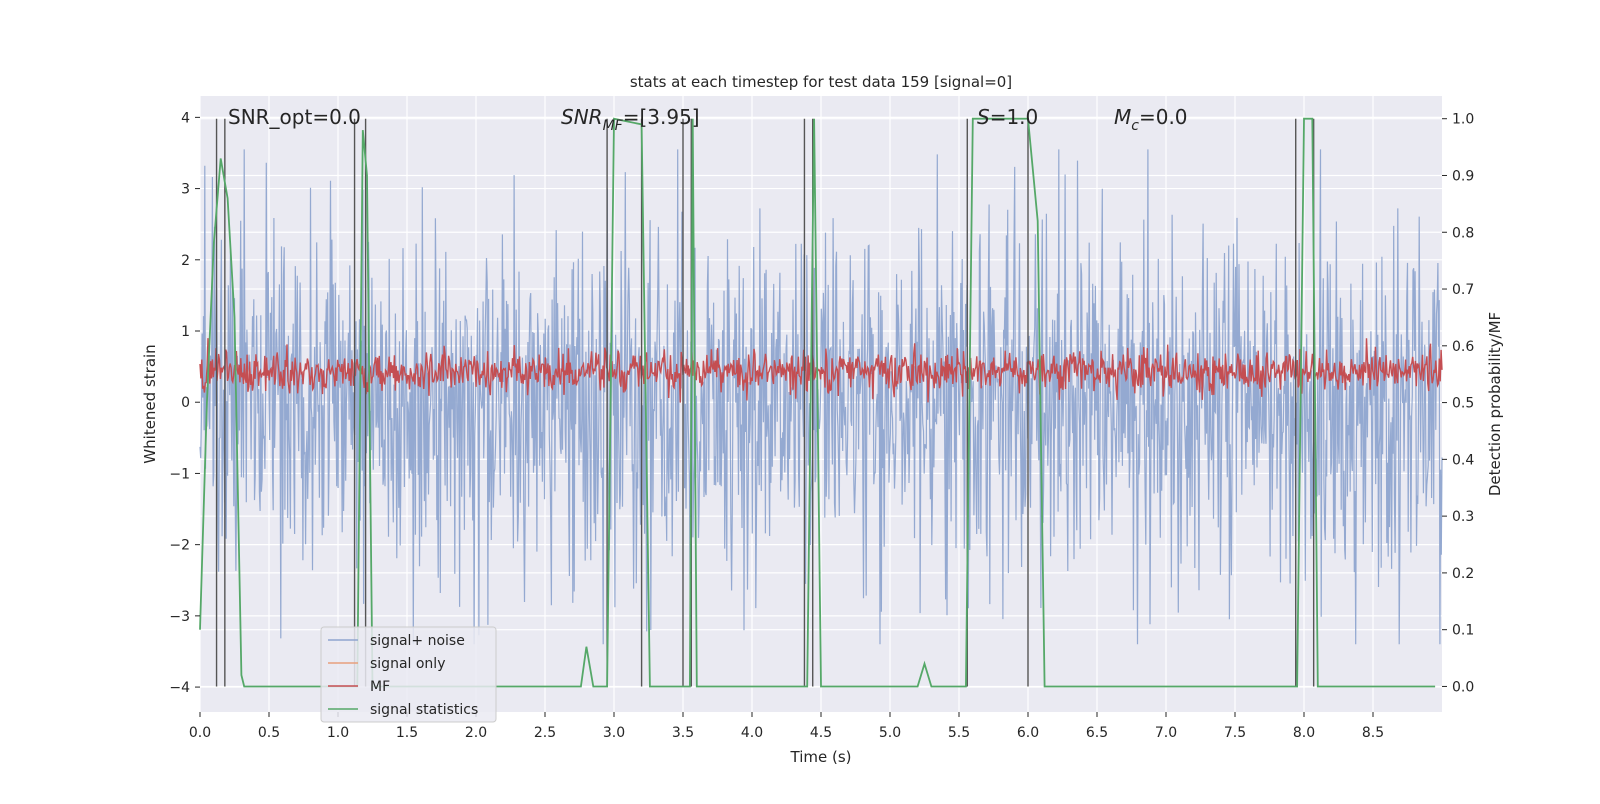 This screenshot has height=804, width=1600. What do you see at coordinates (269, 733) in the screenshot?
I see `x-tick-label: 0.5` at bounding box center [269, 733].